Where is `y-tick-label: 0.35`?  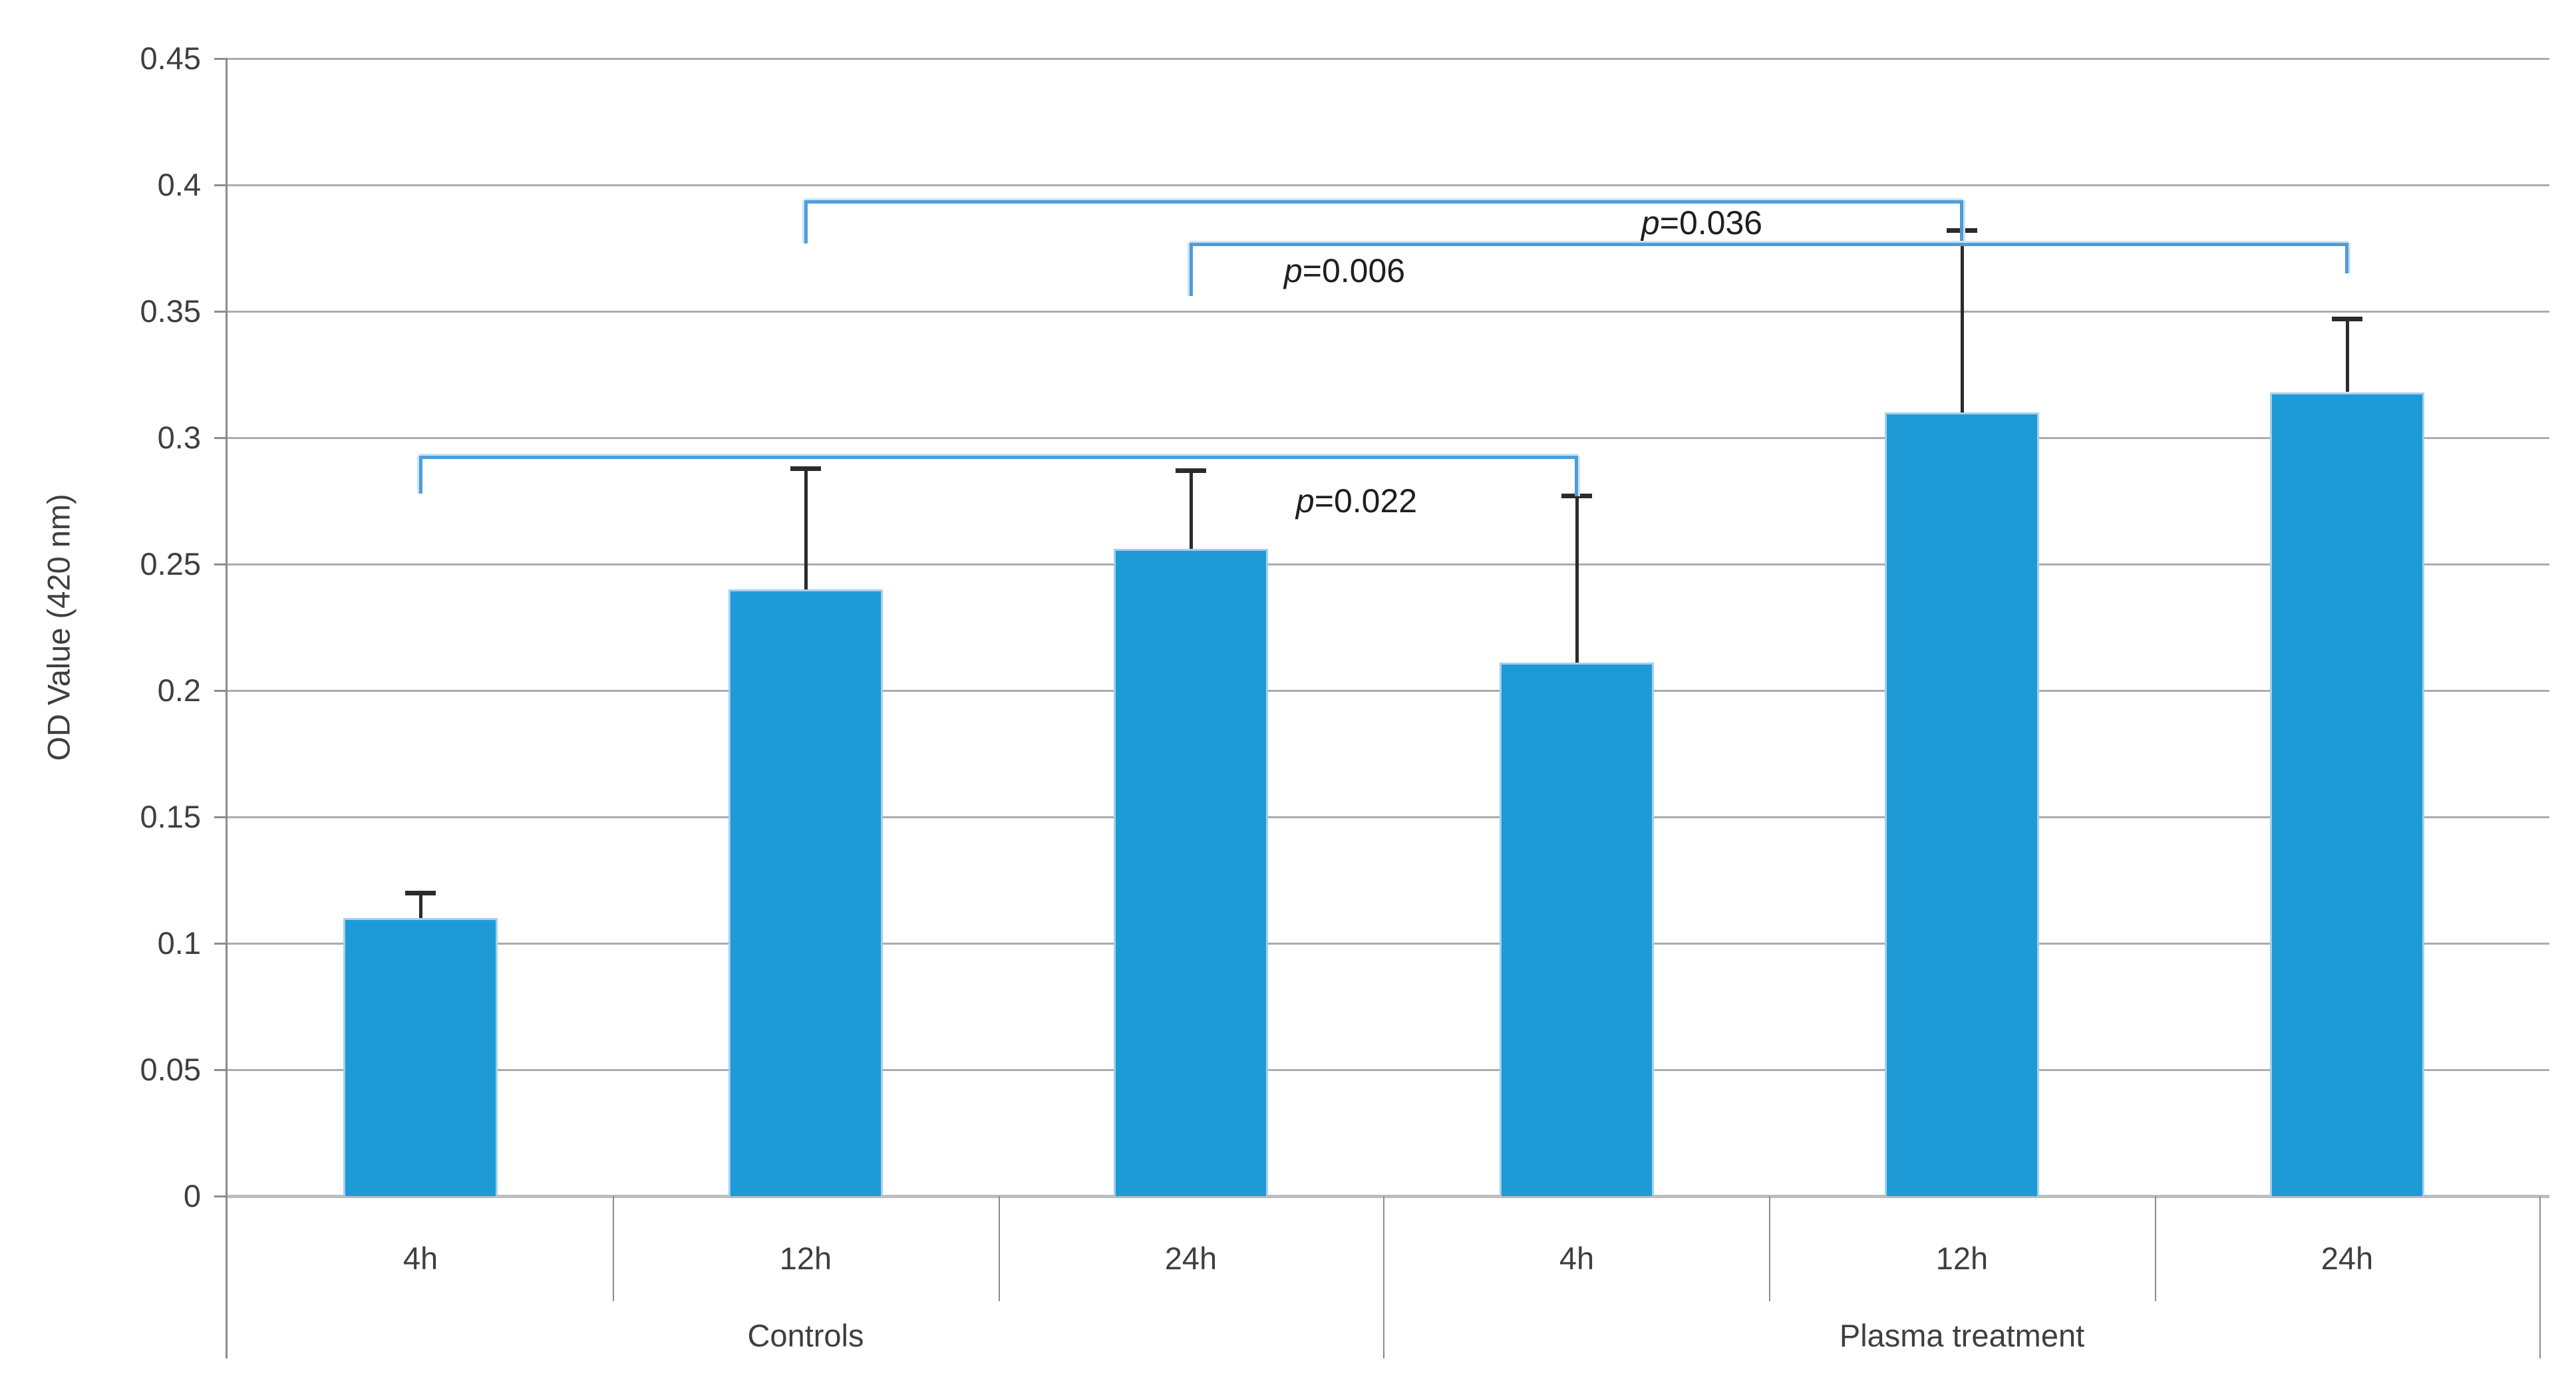
y-tick-label: 0.35 is located at coordinates (170, 311).